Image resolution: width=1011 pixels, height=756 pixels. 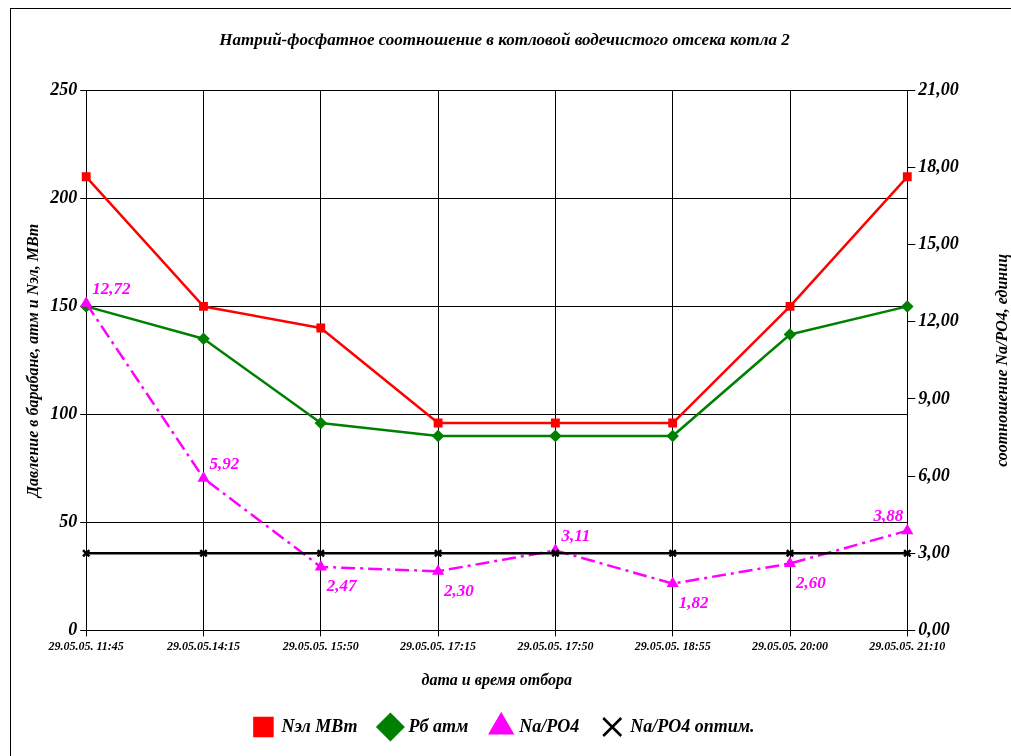 What do you see at coordinates (63, 197) in the screenshot?
I see `y-tick-label: 200` at bounding box center [63, 197].